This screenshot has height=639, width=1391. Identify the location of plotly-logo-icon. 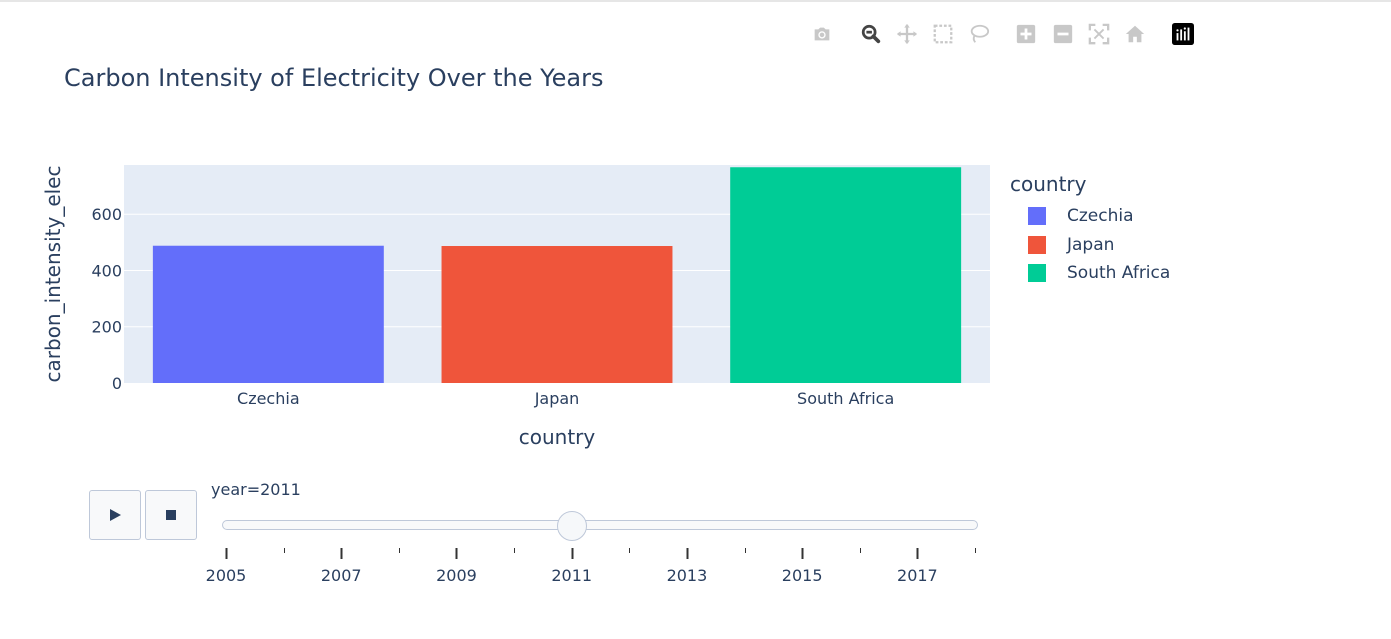
(1183, 34).